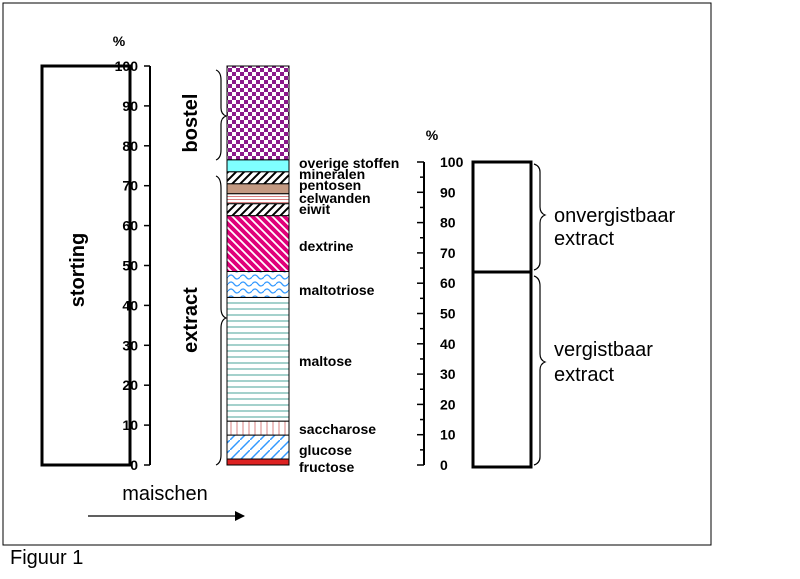 This screenshot has width=800, height=579. Describe the element at coordinates (440, 300) in the screenshot. I see `right-axis: % 0 10 20 30 40 50 60 70 80 90 100` at that location.